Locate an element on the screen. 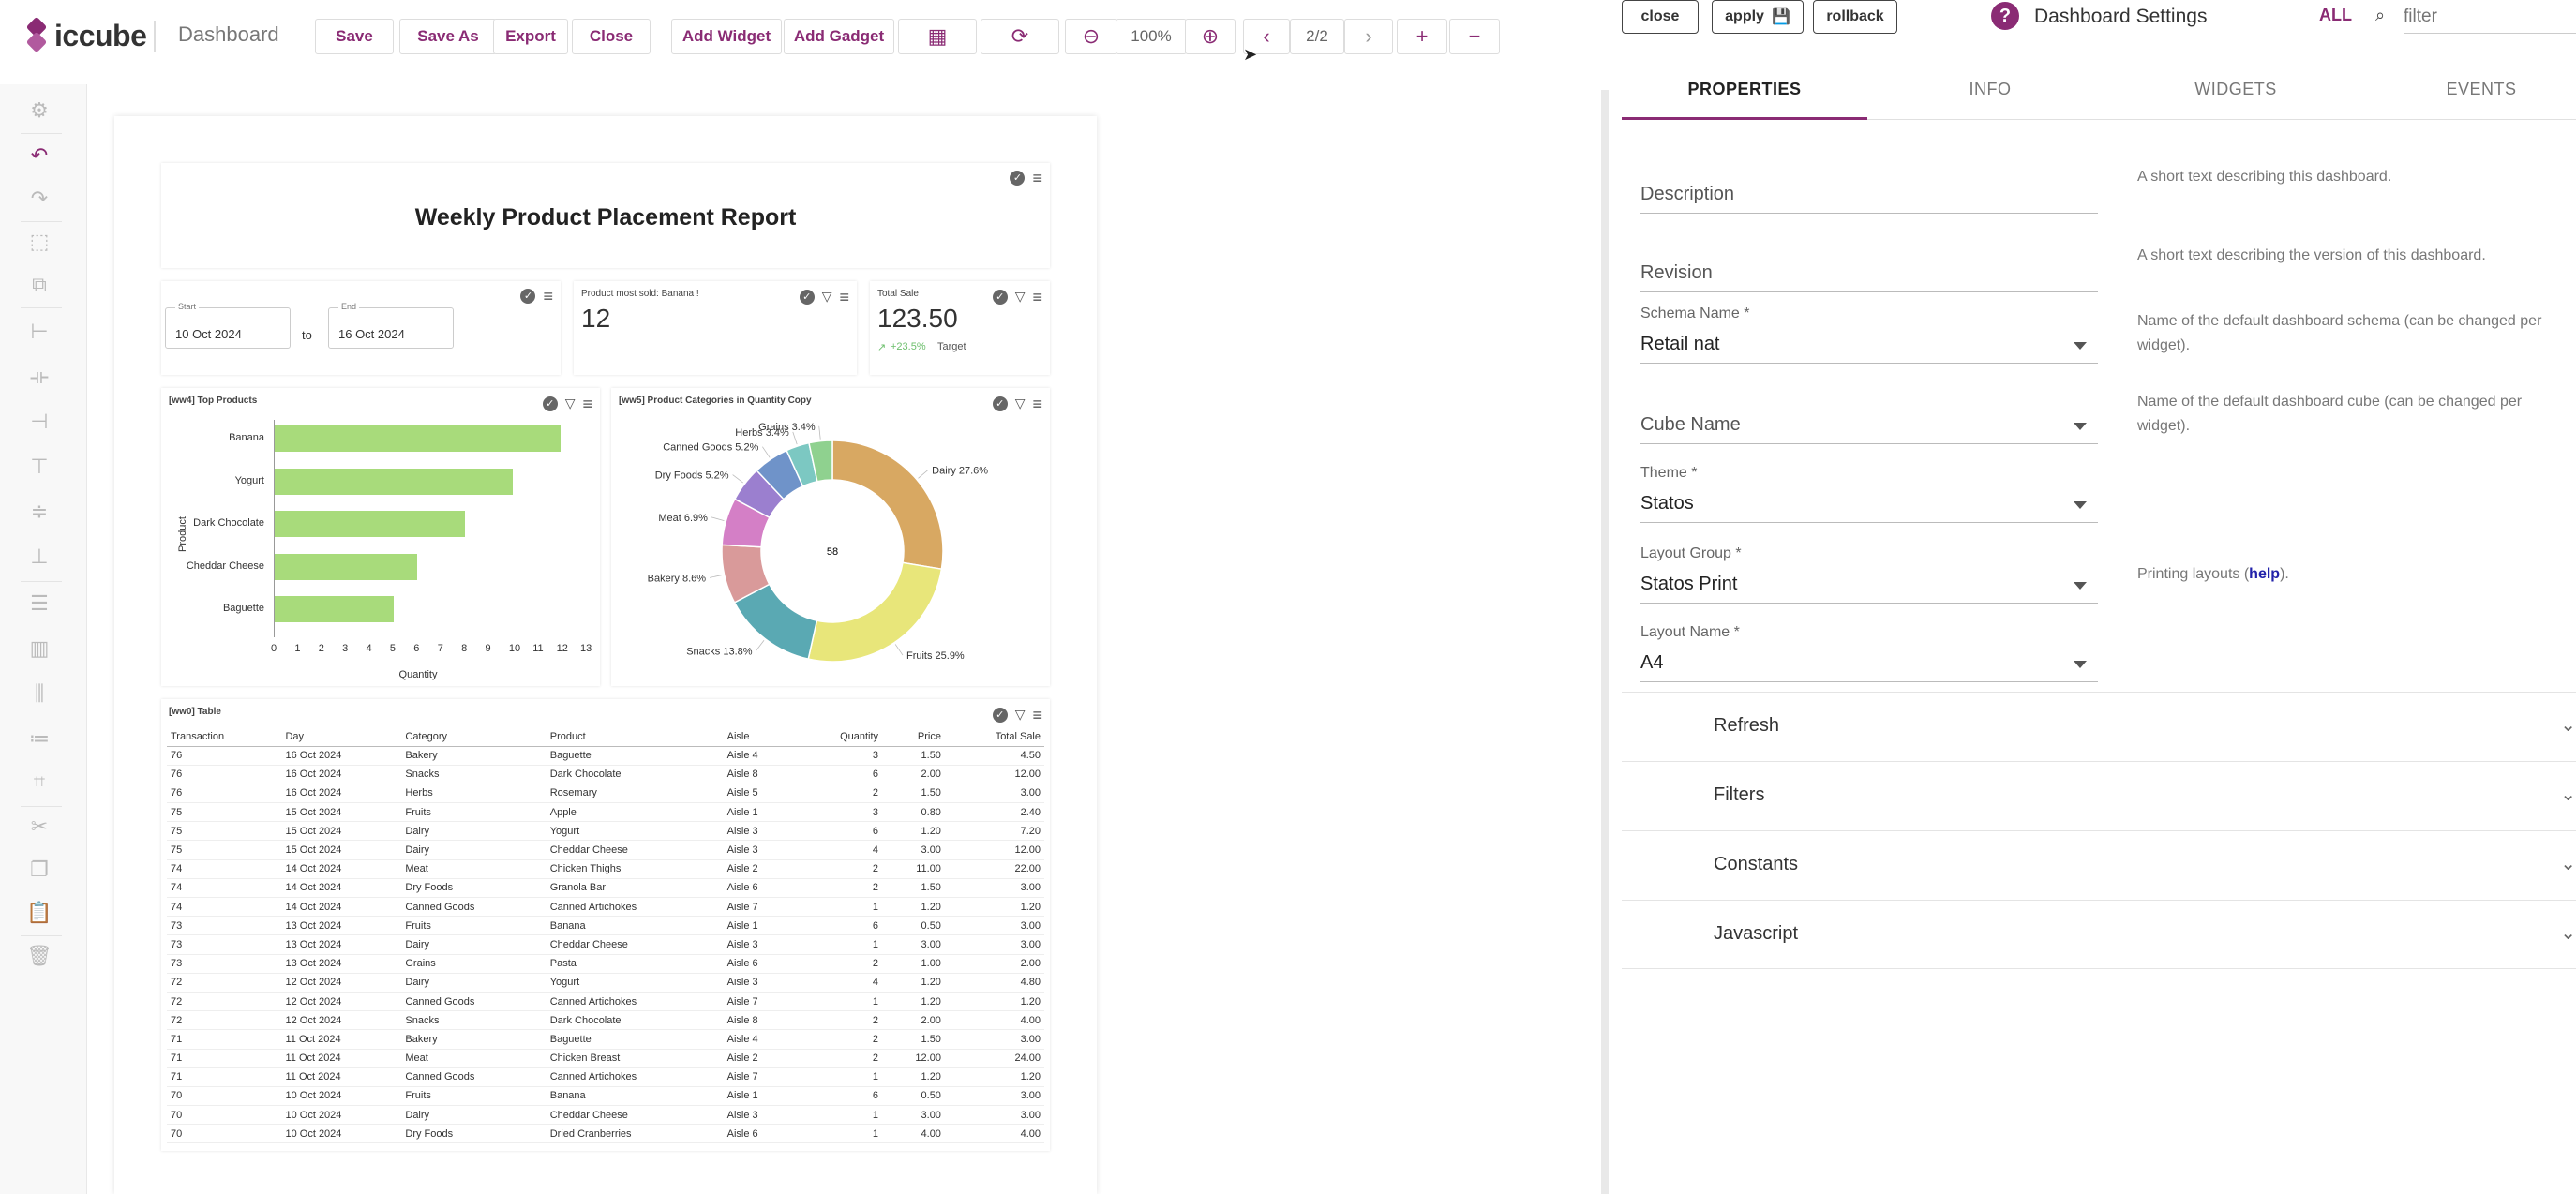  x-tick-label: 9 is located at coordinates (488, 648).